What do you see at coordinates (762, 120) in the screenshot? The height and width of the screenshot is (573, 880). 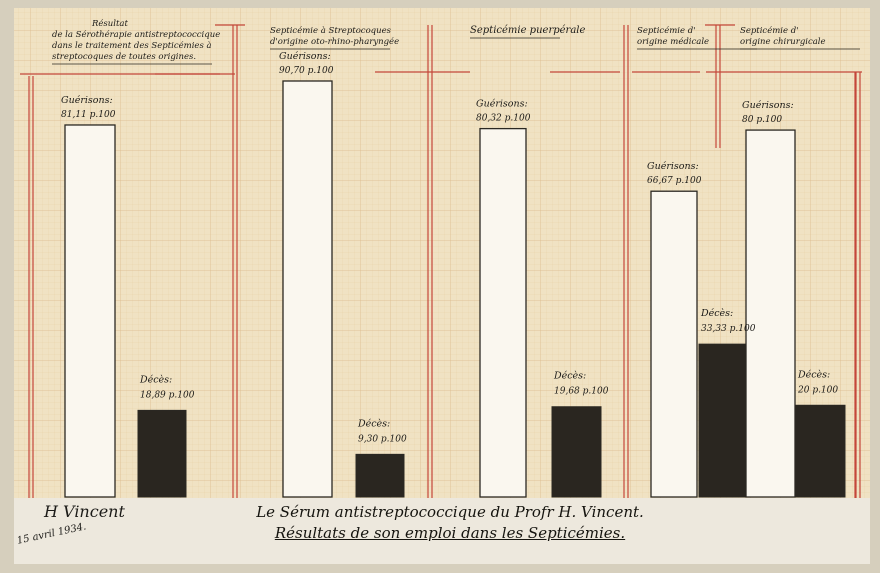 I see `value-guerisons: 80 p.100` at bounding box center [762, 120].